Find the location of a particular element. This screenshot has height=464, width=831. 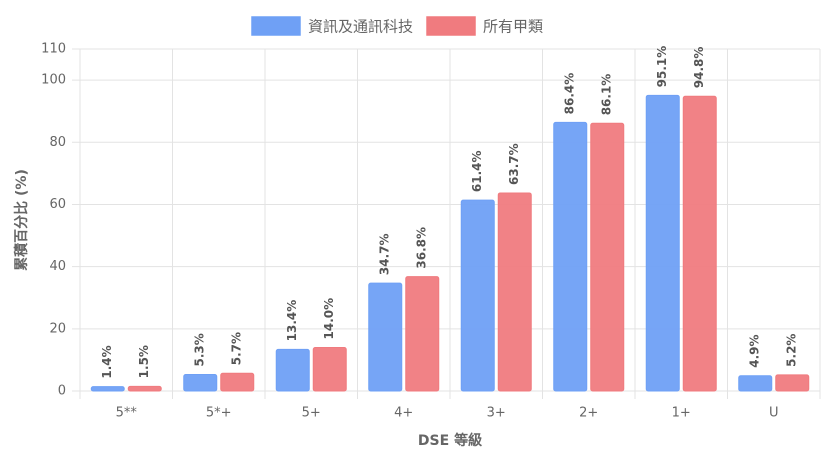

x-tick-label: 4+ is located at coordinates (403, 413).